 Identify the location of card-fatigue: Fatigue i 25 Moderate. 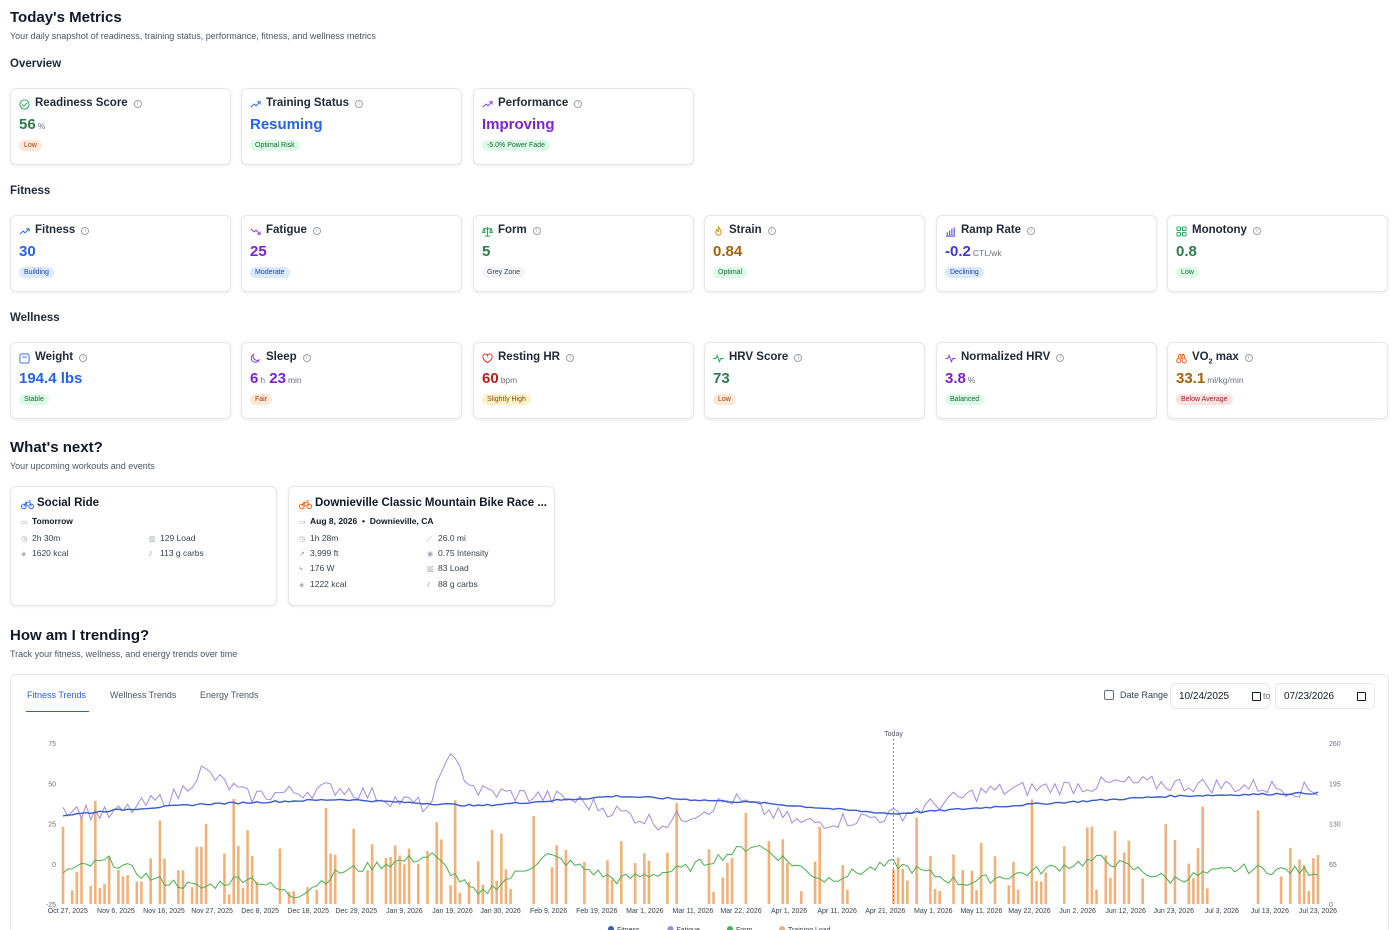
(351, 253).